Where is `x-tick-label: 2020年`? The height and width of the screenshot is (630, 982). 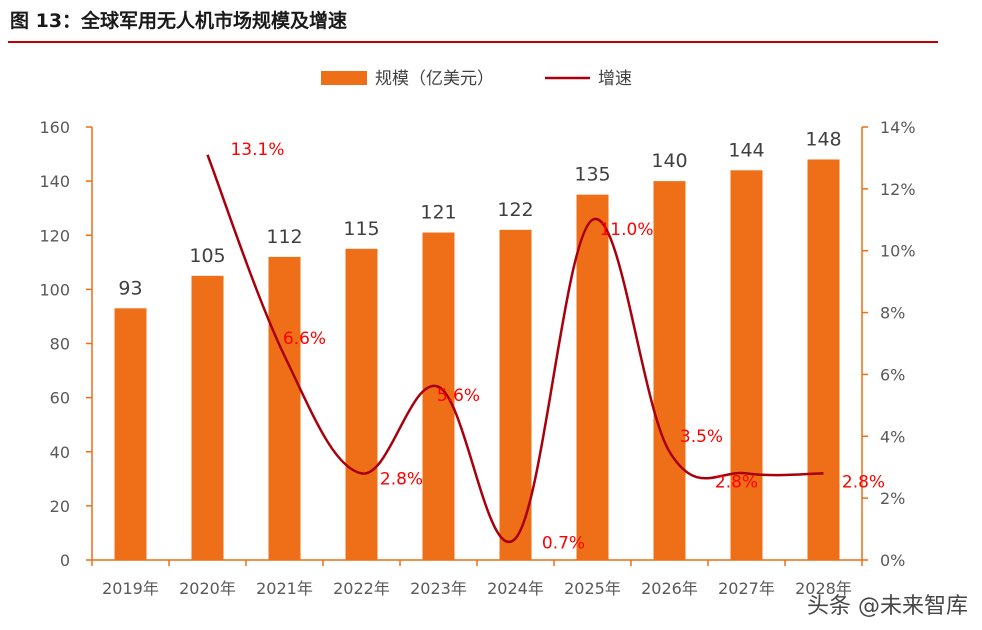 x-tick-label: 2020年 is located at coordinates (207, 588).